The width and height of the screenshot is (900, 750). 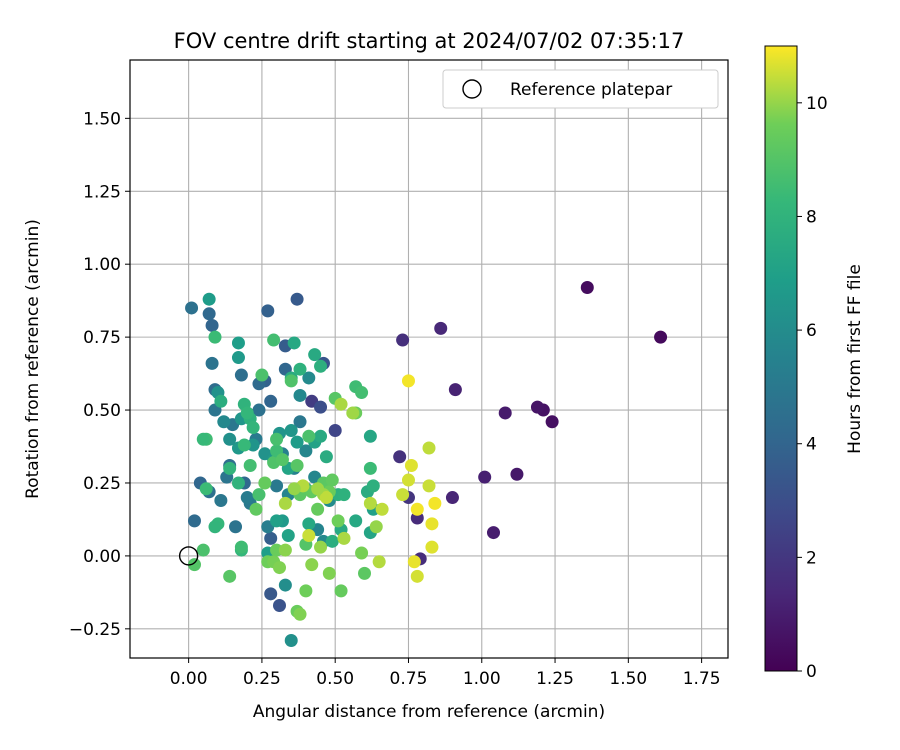 I want to click on y-axis-label: Rotation from reference (arcmin), so click(x=33, y=359).